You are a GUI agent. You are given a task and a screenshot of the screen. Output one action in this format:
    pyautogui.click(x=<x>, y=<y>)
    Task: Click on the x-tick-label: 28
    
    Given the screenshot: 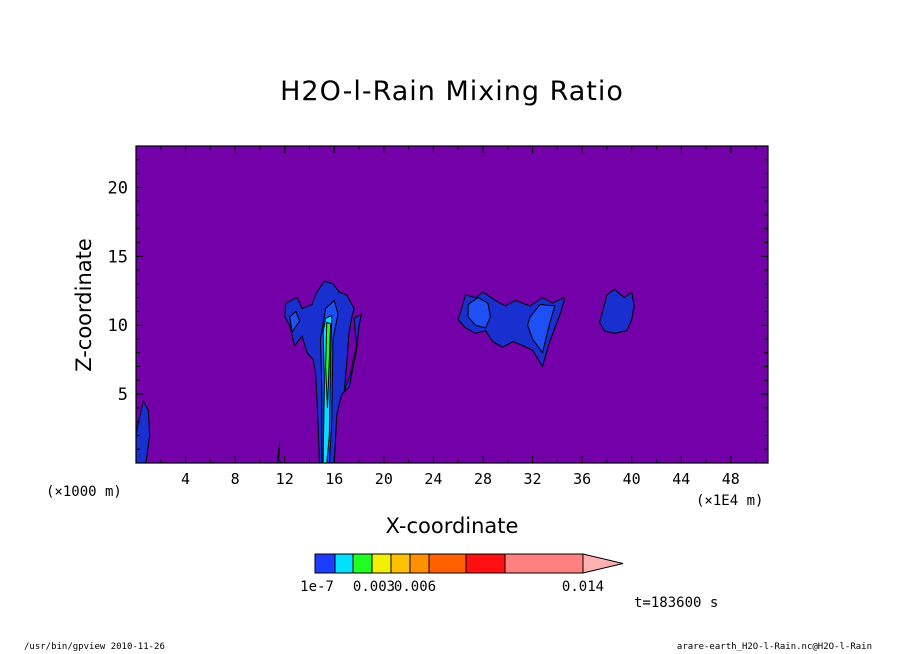 What is the action you would take?
    pyautogui.click(x=483, y=479)
    